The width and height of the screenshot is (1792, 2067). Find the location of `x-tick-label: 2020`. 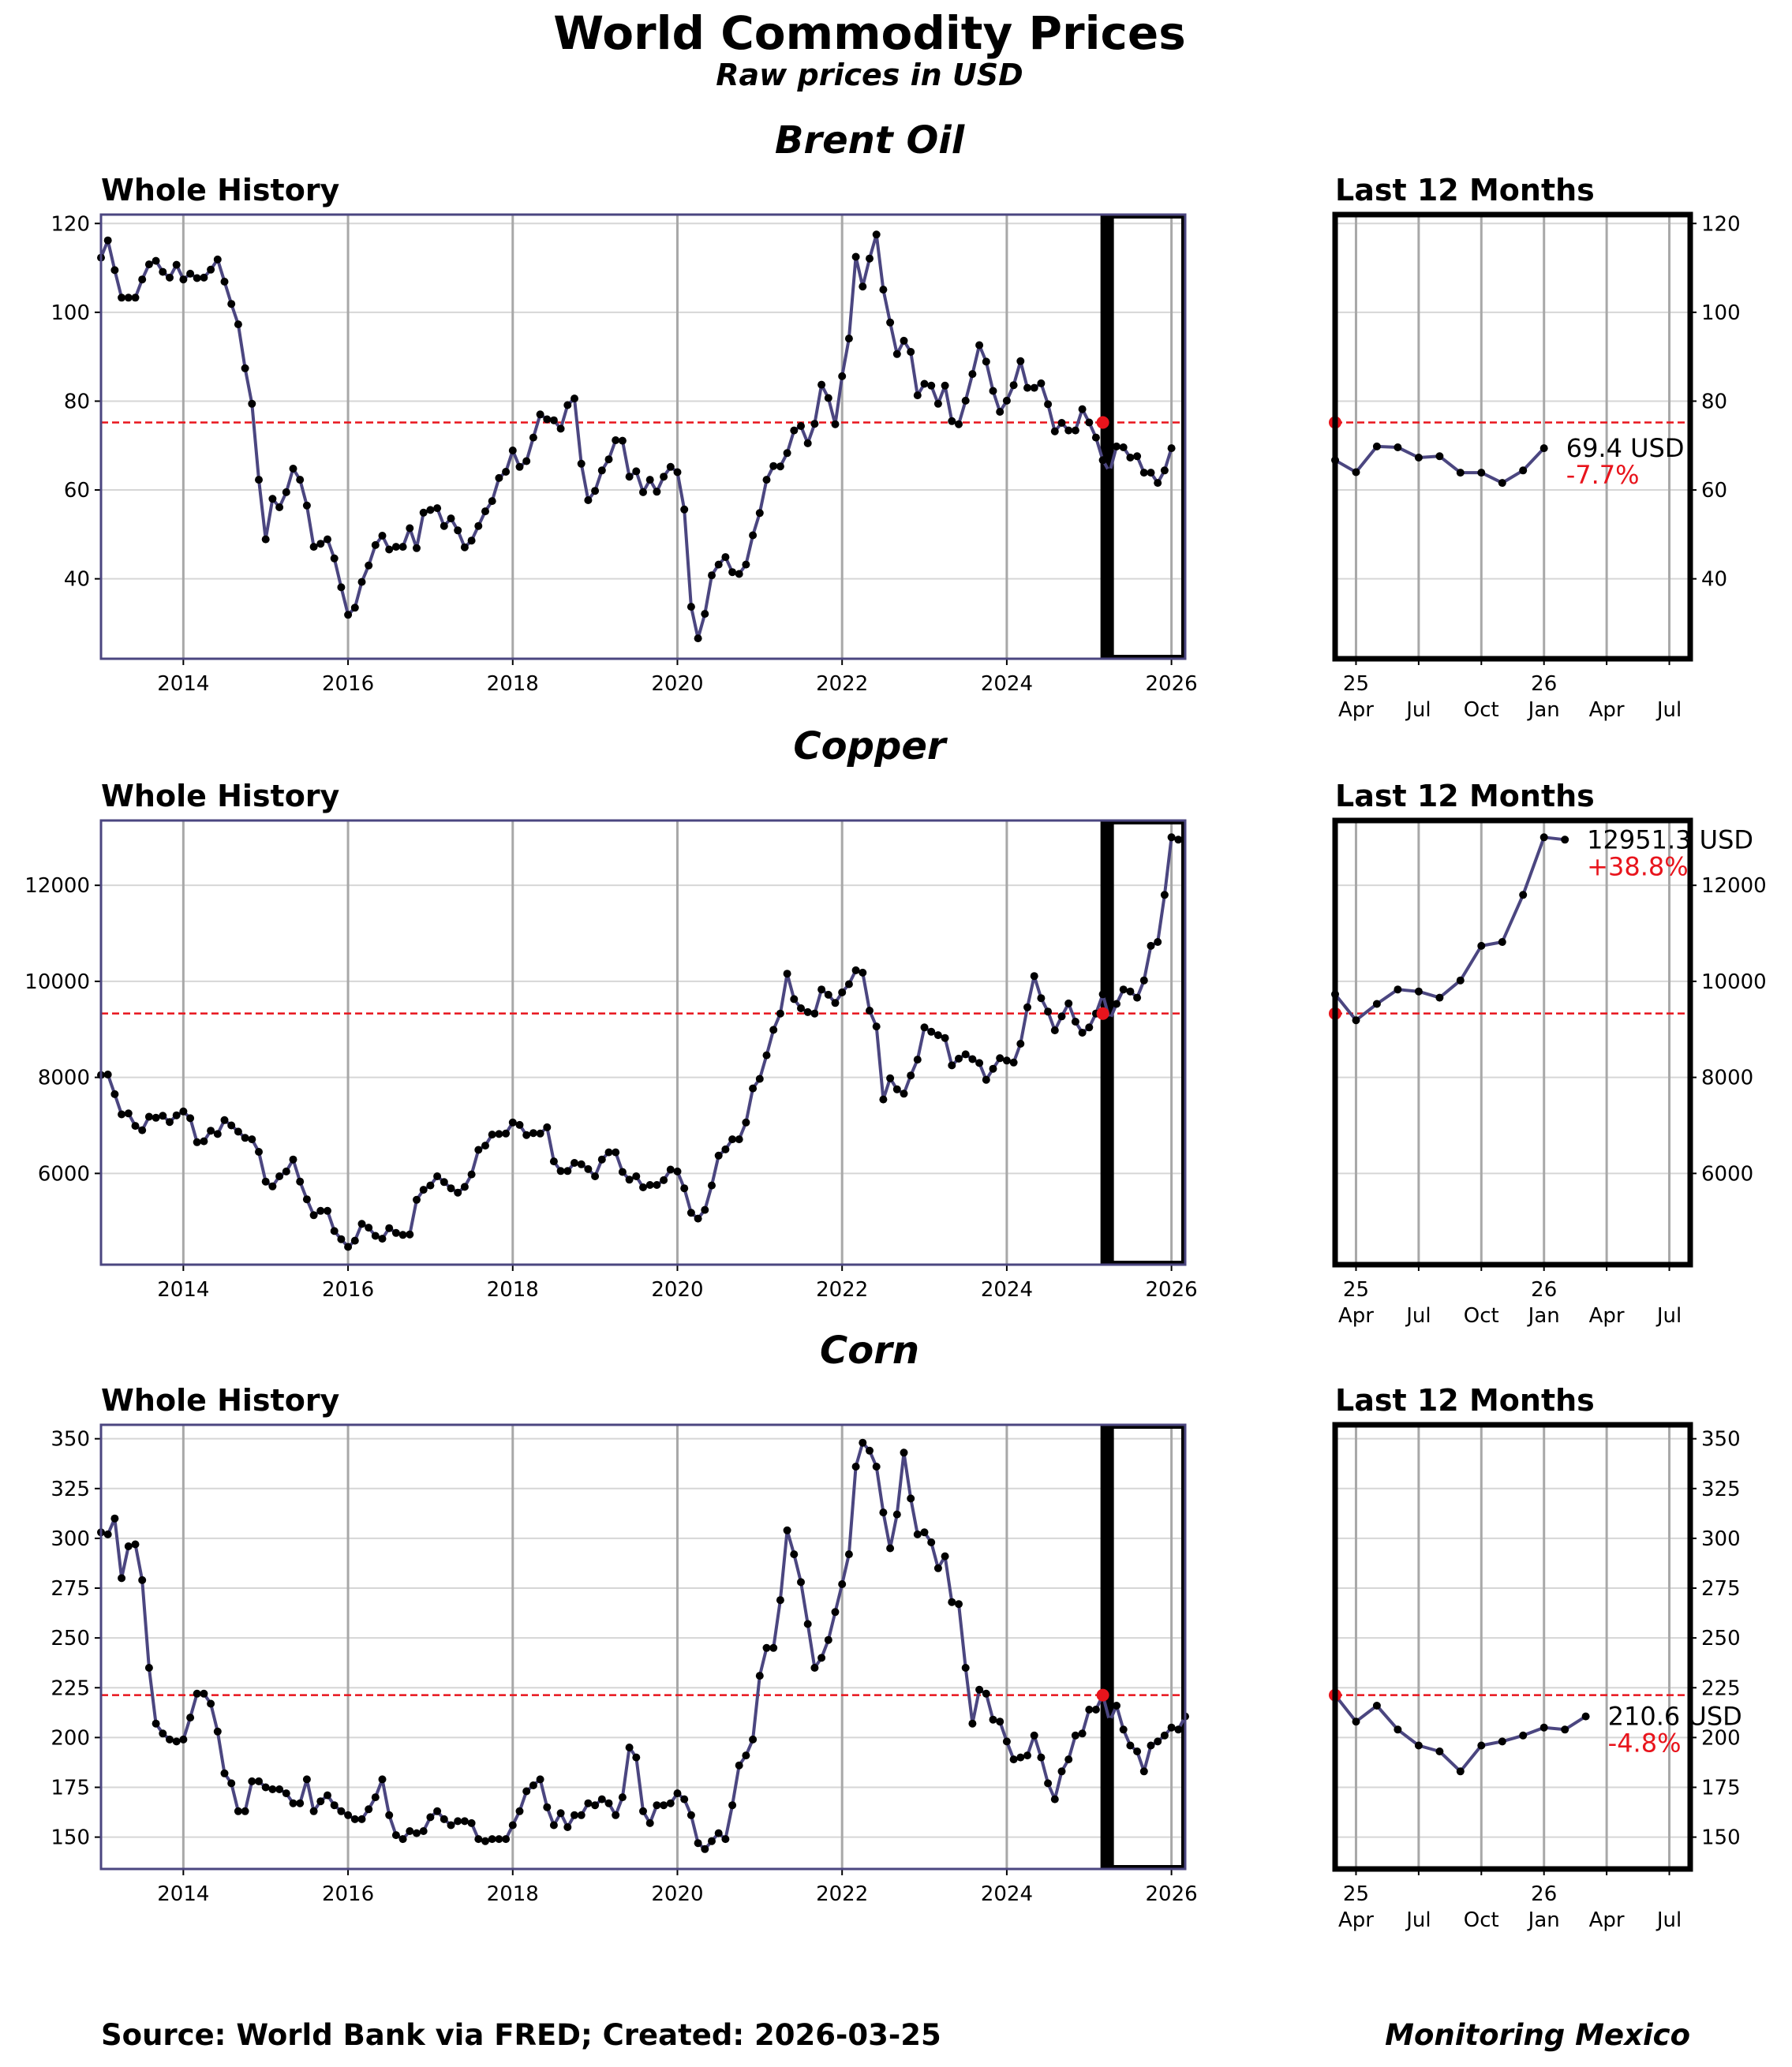

x-tick-label: 2020 is located at coordinates (677, 1290).